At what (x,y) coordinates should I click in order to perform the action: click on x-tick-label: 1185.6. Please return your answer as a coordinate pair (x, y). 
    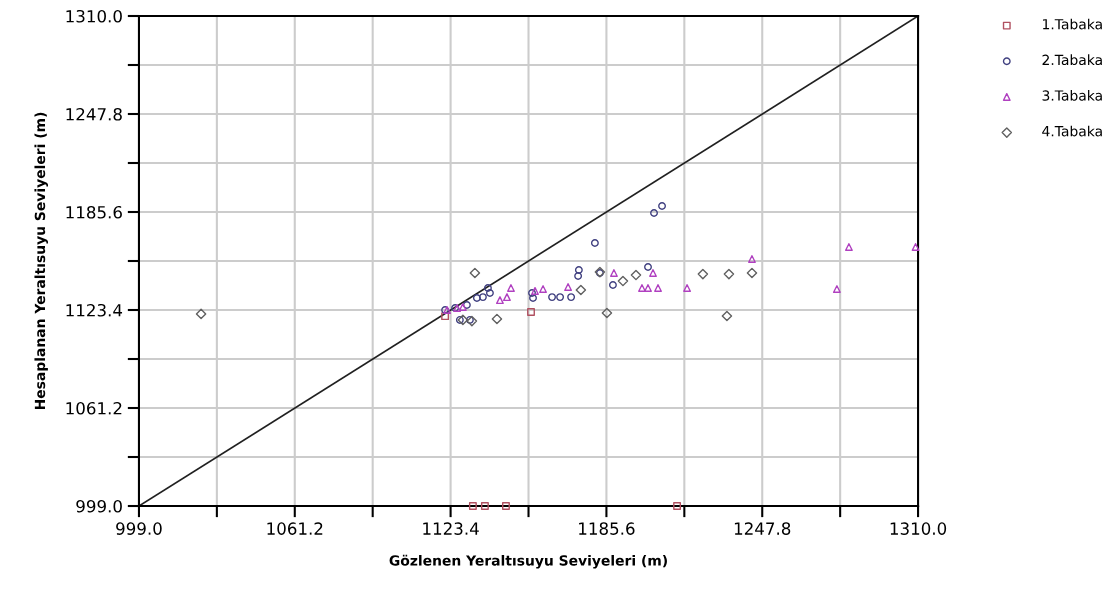
    Looking at the image, I should click on (607, 528).